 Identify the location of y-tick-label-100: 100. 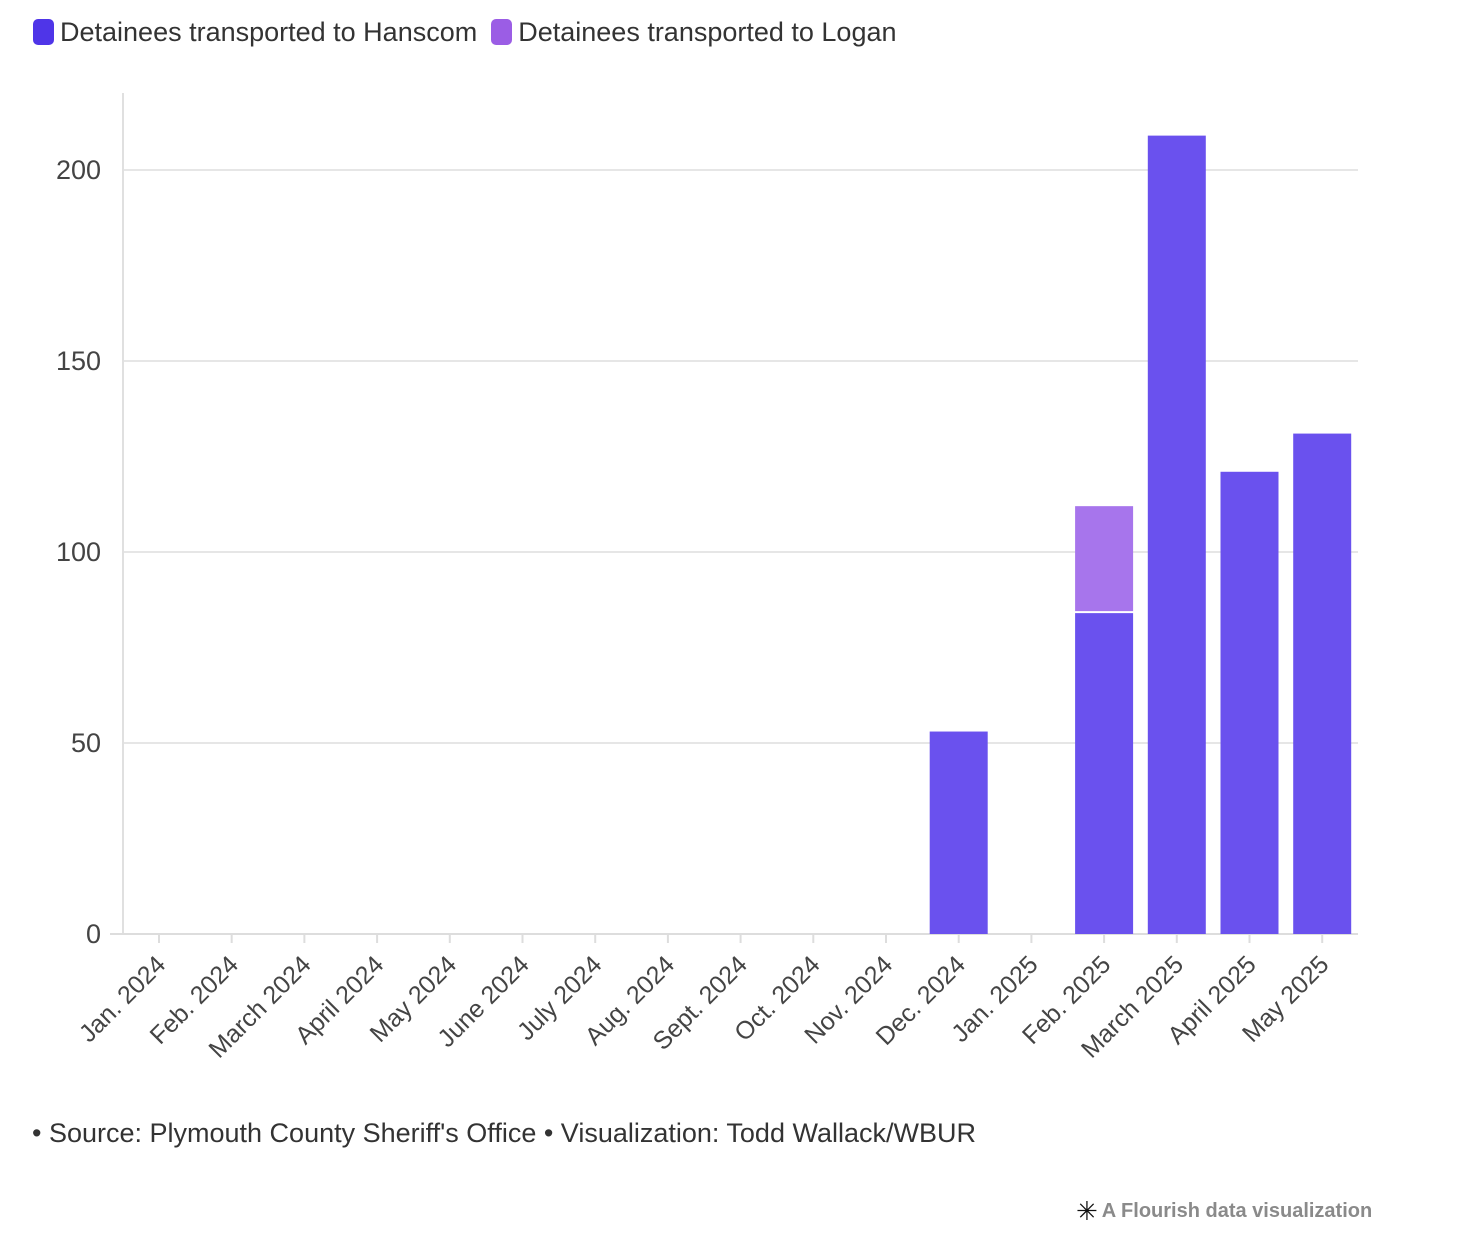
(78, 552).